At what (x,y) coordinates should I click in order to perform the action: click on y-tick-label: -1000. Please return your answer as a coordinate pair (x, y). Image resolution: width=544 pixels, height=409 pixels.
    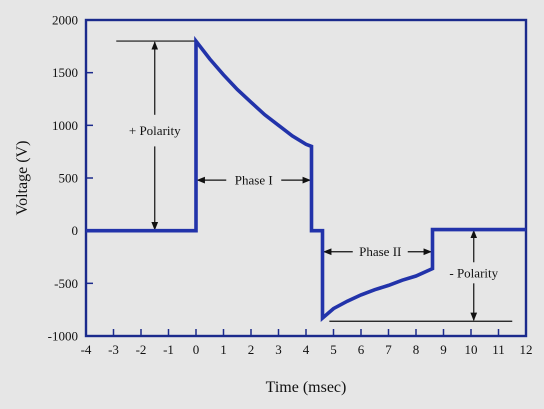
    Looking at the image, I should click on (63, 336).